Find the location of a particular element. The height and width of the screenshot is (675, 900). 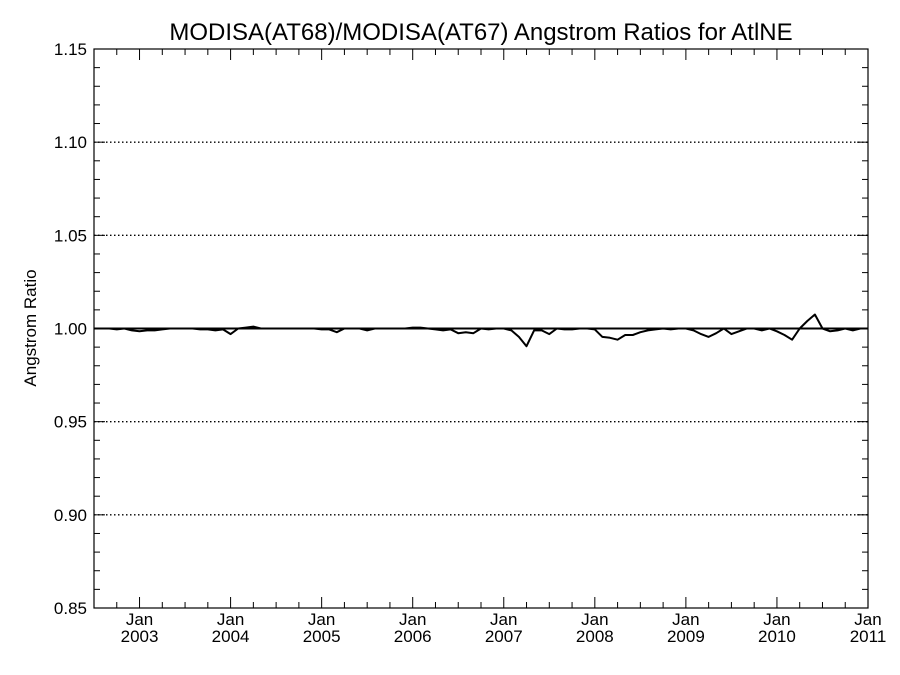

x-tick-label-year: 2008 is located at coordinates (595, 636).